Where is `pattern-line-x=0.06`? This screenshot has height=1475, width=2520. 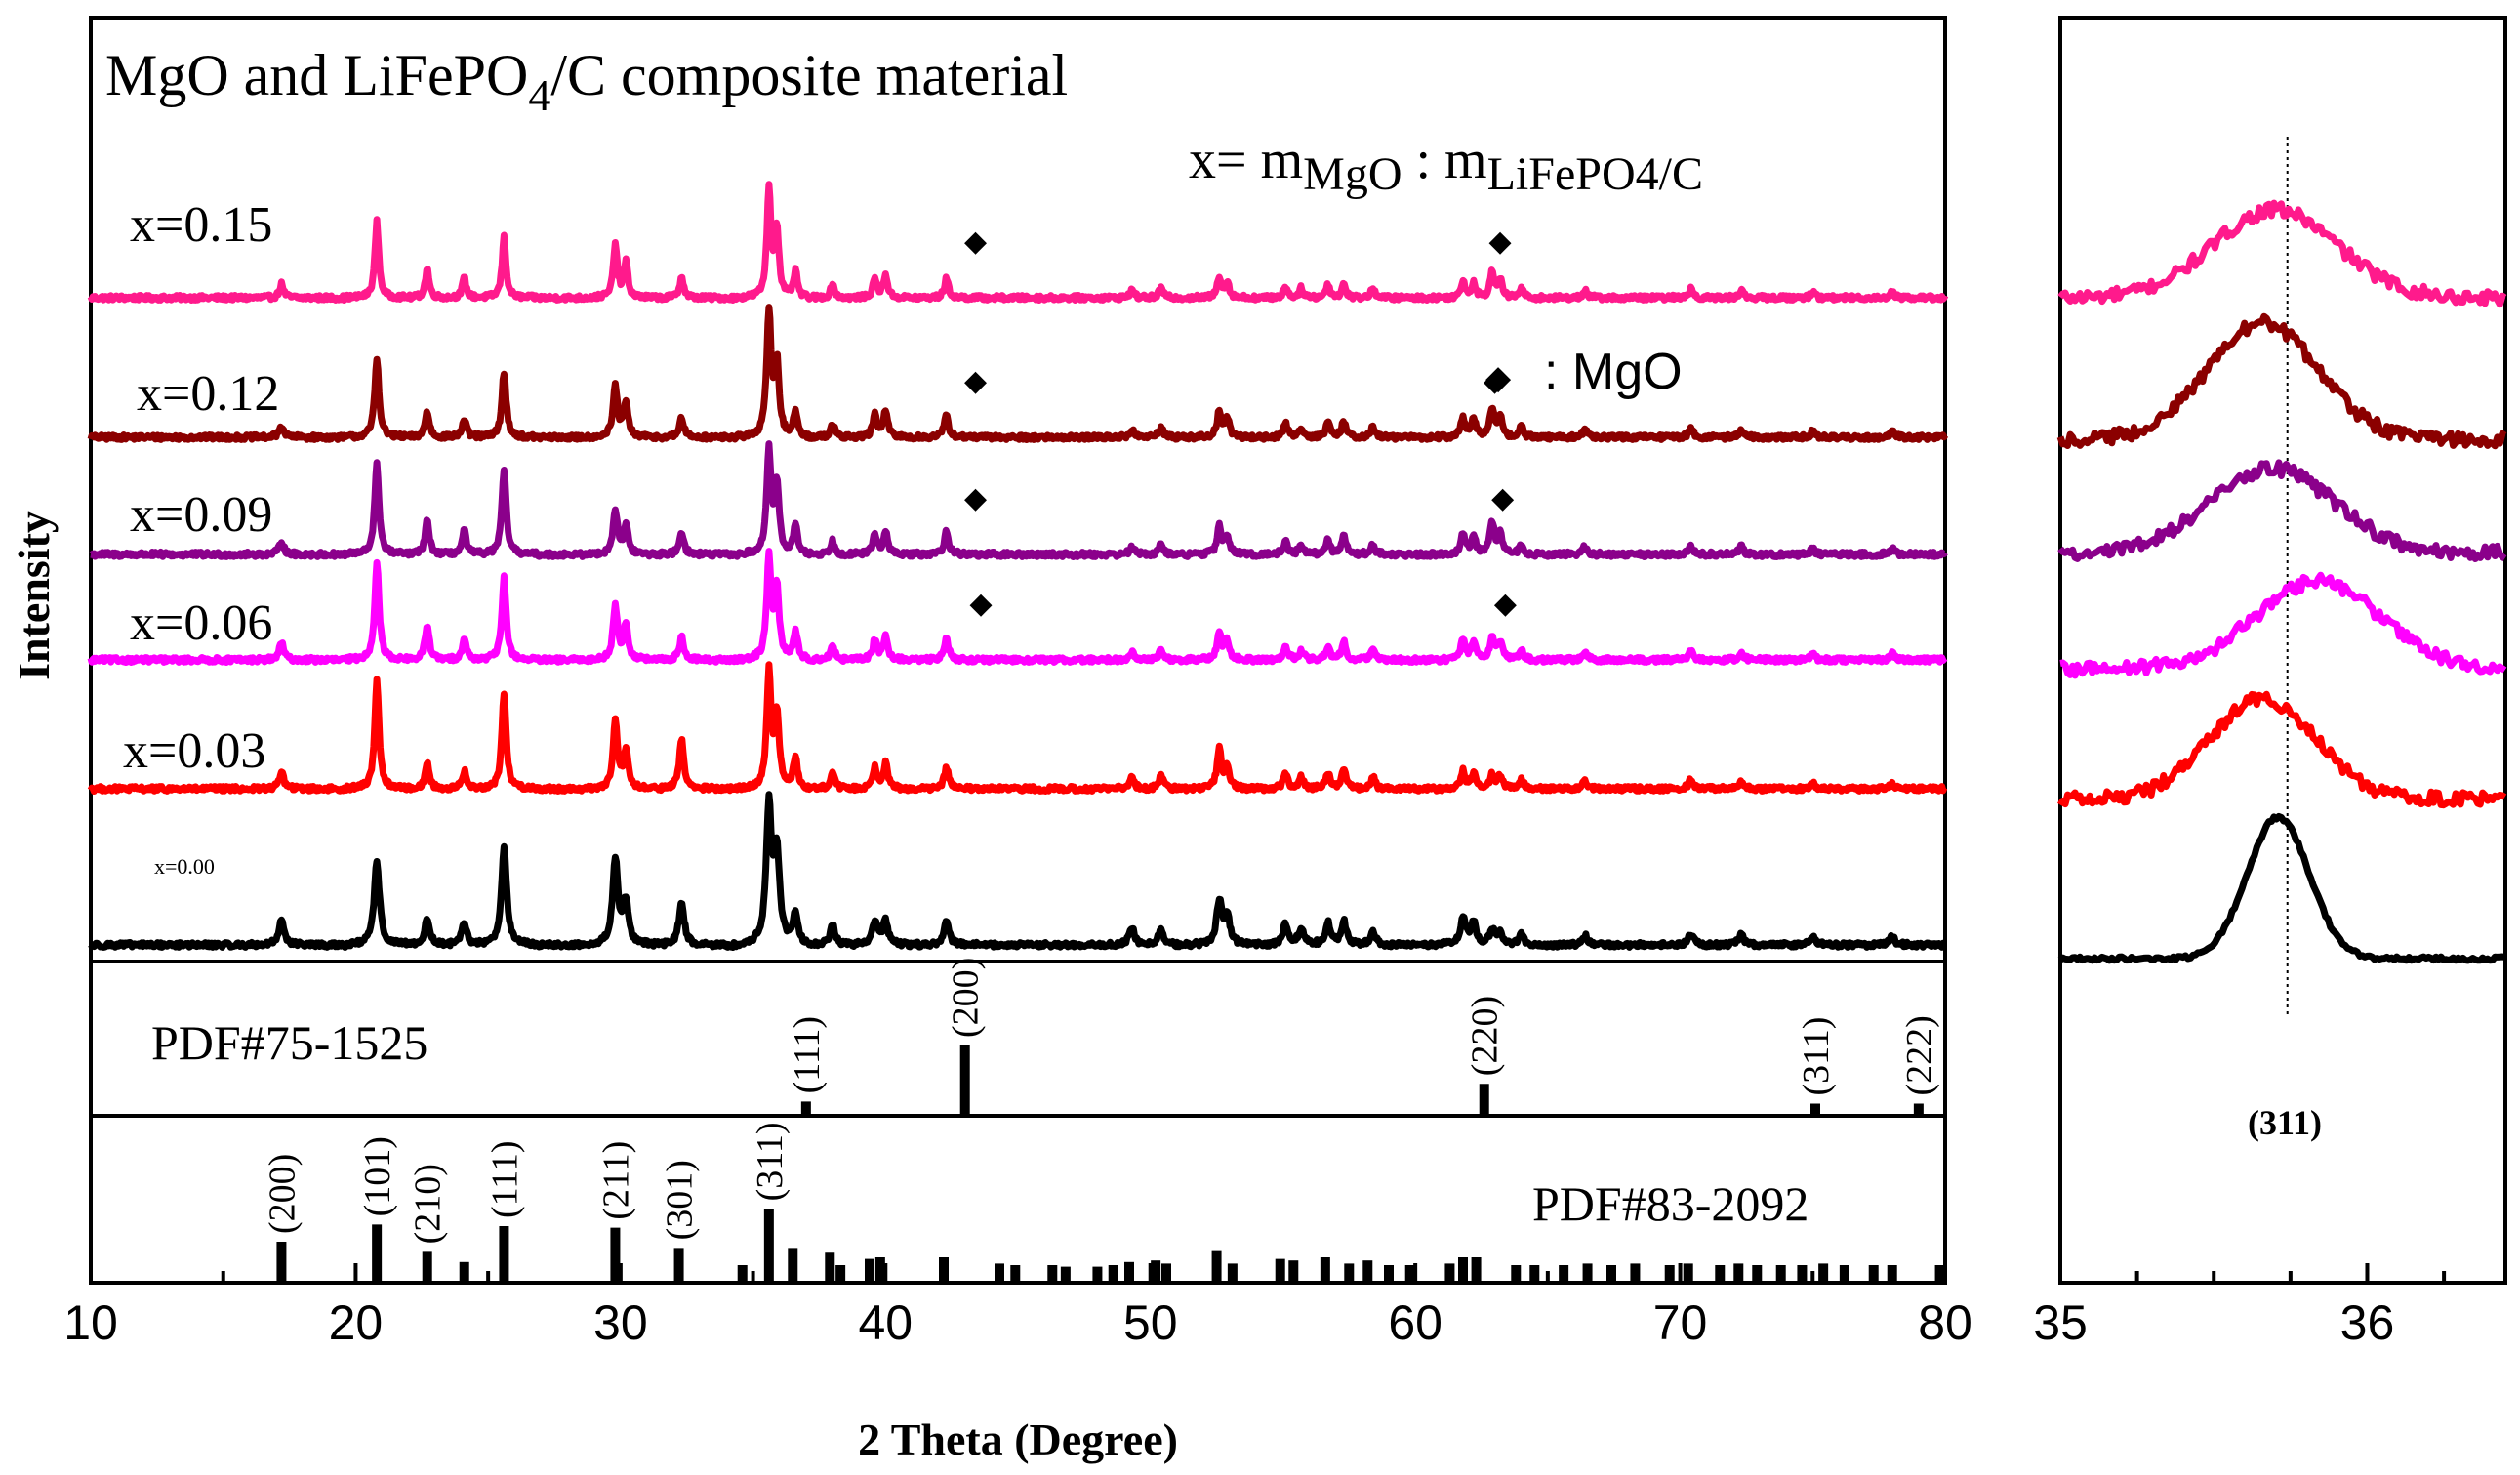
pattern-line-x=0.06 is located at coordinates (1017, 607).